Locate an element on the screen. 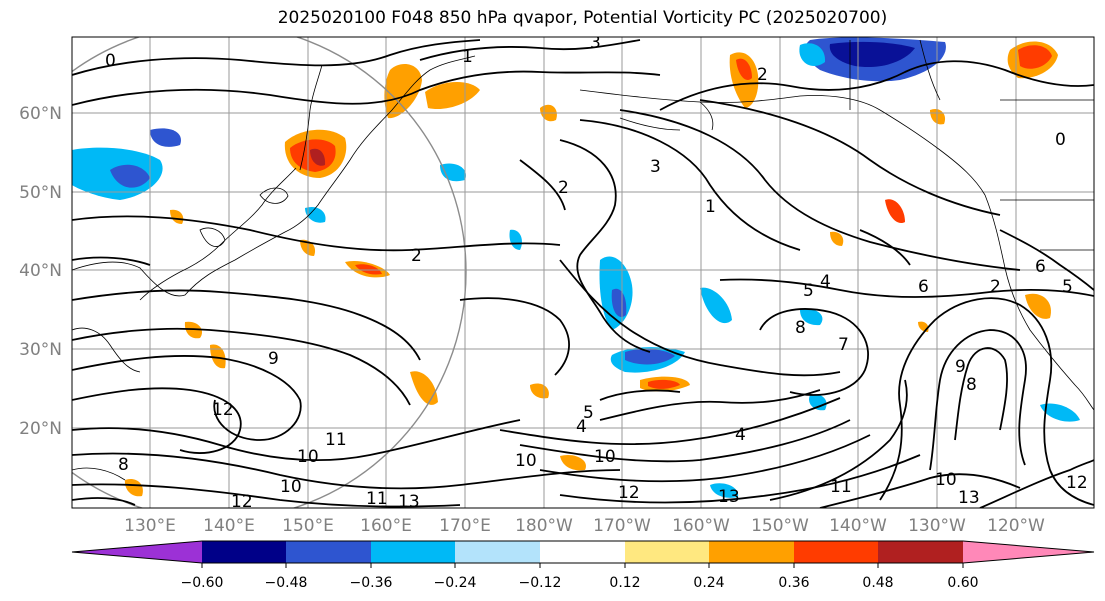 The width and height of the screenshot is (1105, 601). colorbar-tick-label: 0.48 is located at coordinates (877, 583).